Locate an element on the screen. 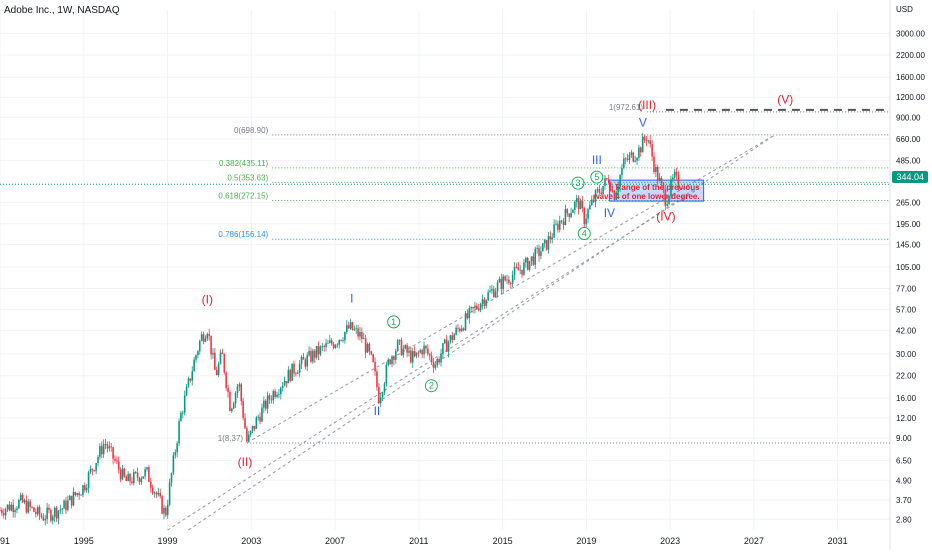 The height and width of the screenshot is (555, 932). fib-level-label: 0.786(156.14) is located at coordinates (243, 234).